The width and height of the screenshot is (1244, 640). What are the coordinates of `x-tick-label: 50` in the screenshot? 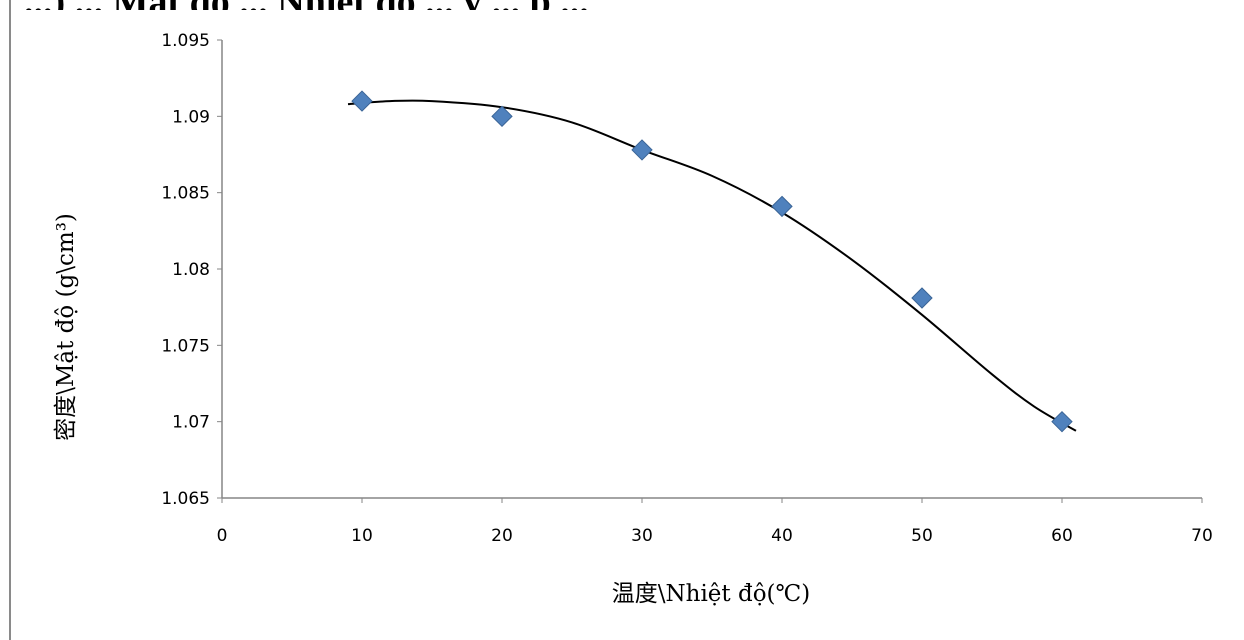 It's located at (922, 536).